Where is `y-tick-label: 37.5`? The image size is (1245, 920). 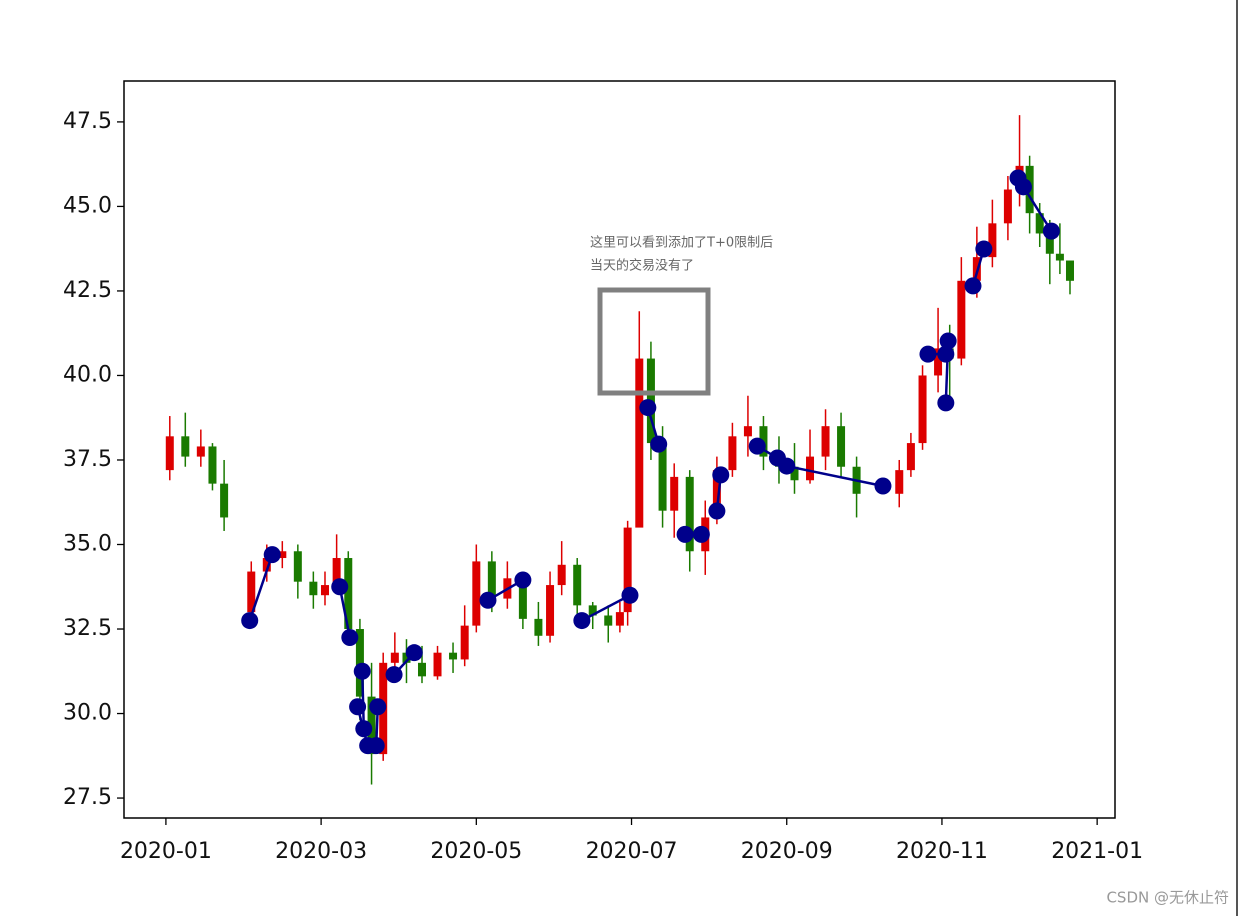 y-tick-label: 37.5 is located at coordinates (87, 459).